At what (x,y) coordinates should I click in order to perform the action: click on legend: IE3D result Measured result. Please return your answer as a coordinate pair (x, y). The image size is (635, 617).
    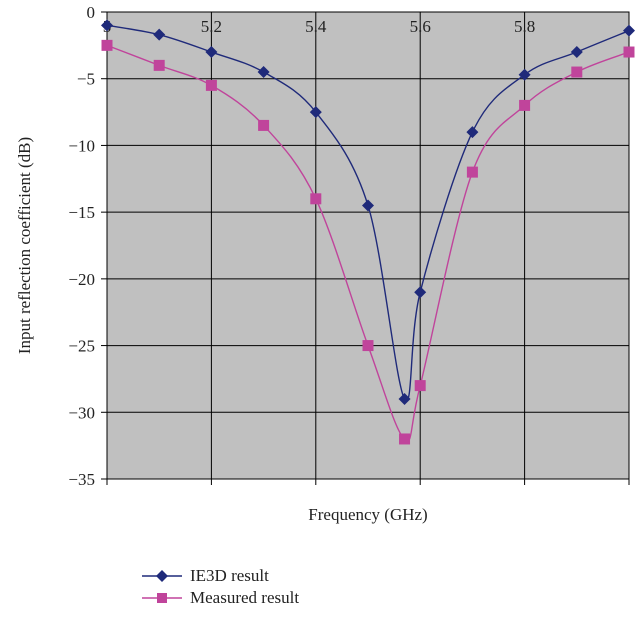
    Looking at the image, I should click on (219, 587).